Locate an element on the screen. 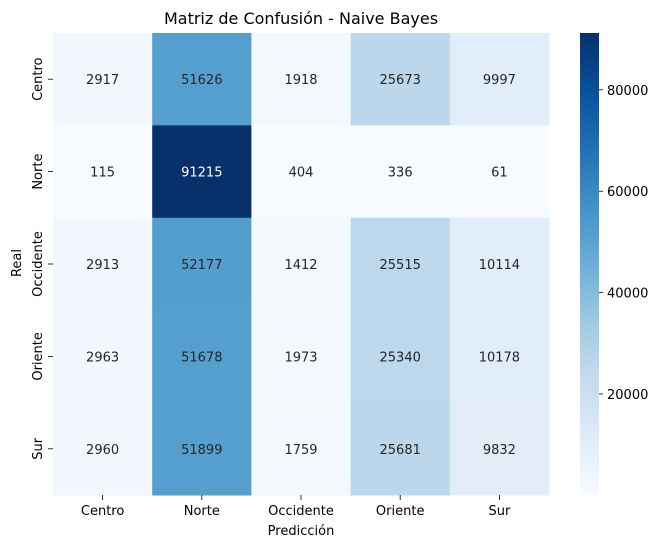 Image resolution: width=666 pixels, height=548 pixels. y-tick-label: Oriente is located at coordinates (38, 356).